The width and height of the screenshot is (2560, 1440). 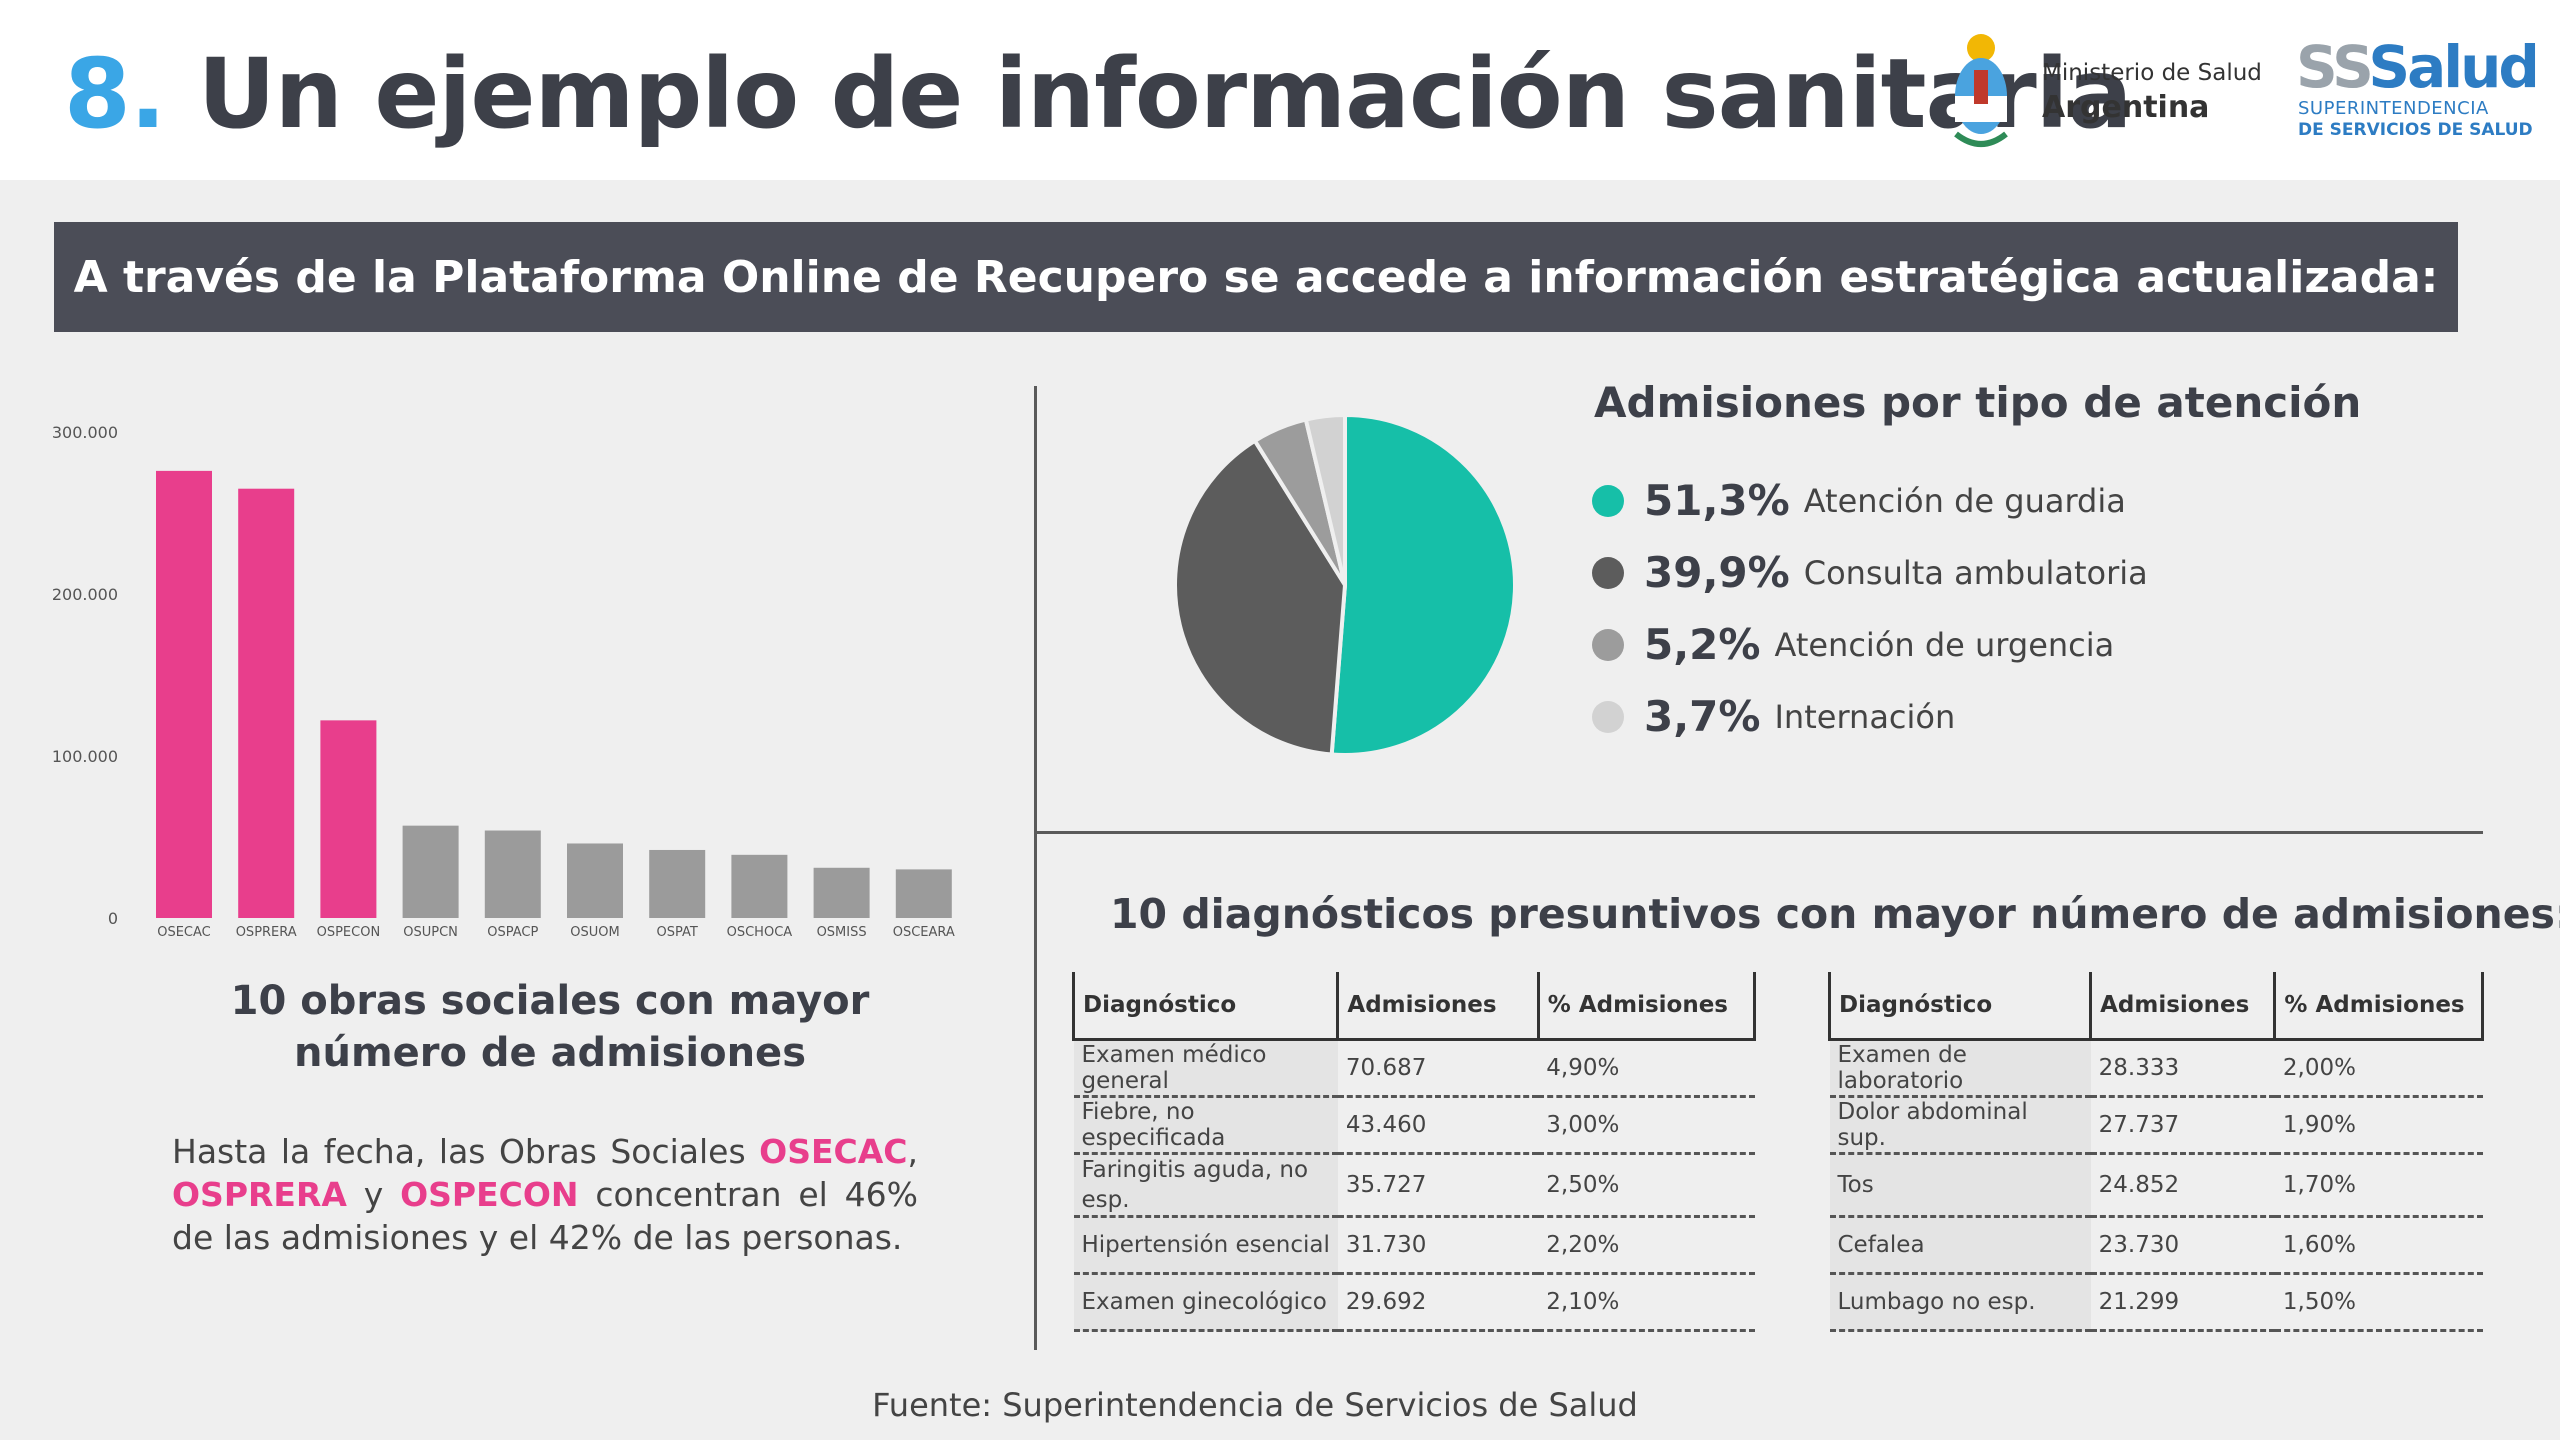 I want to click on table-cell: 21.299, so click(x=2182, y=1302).